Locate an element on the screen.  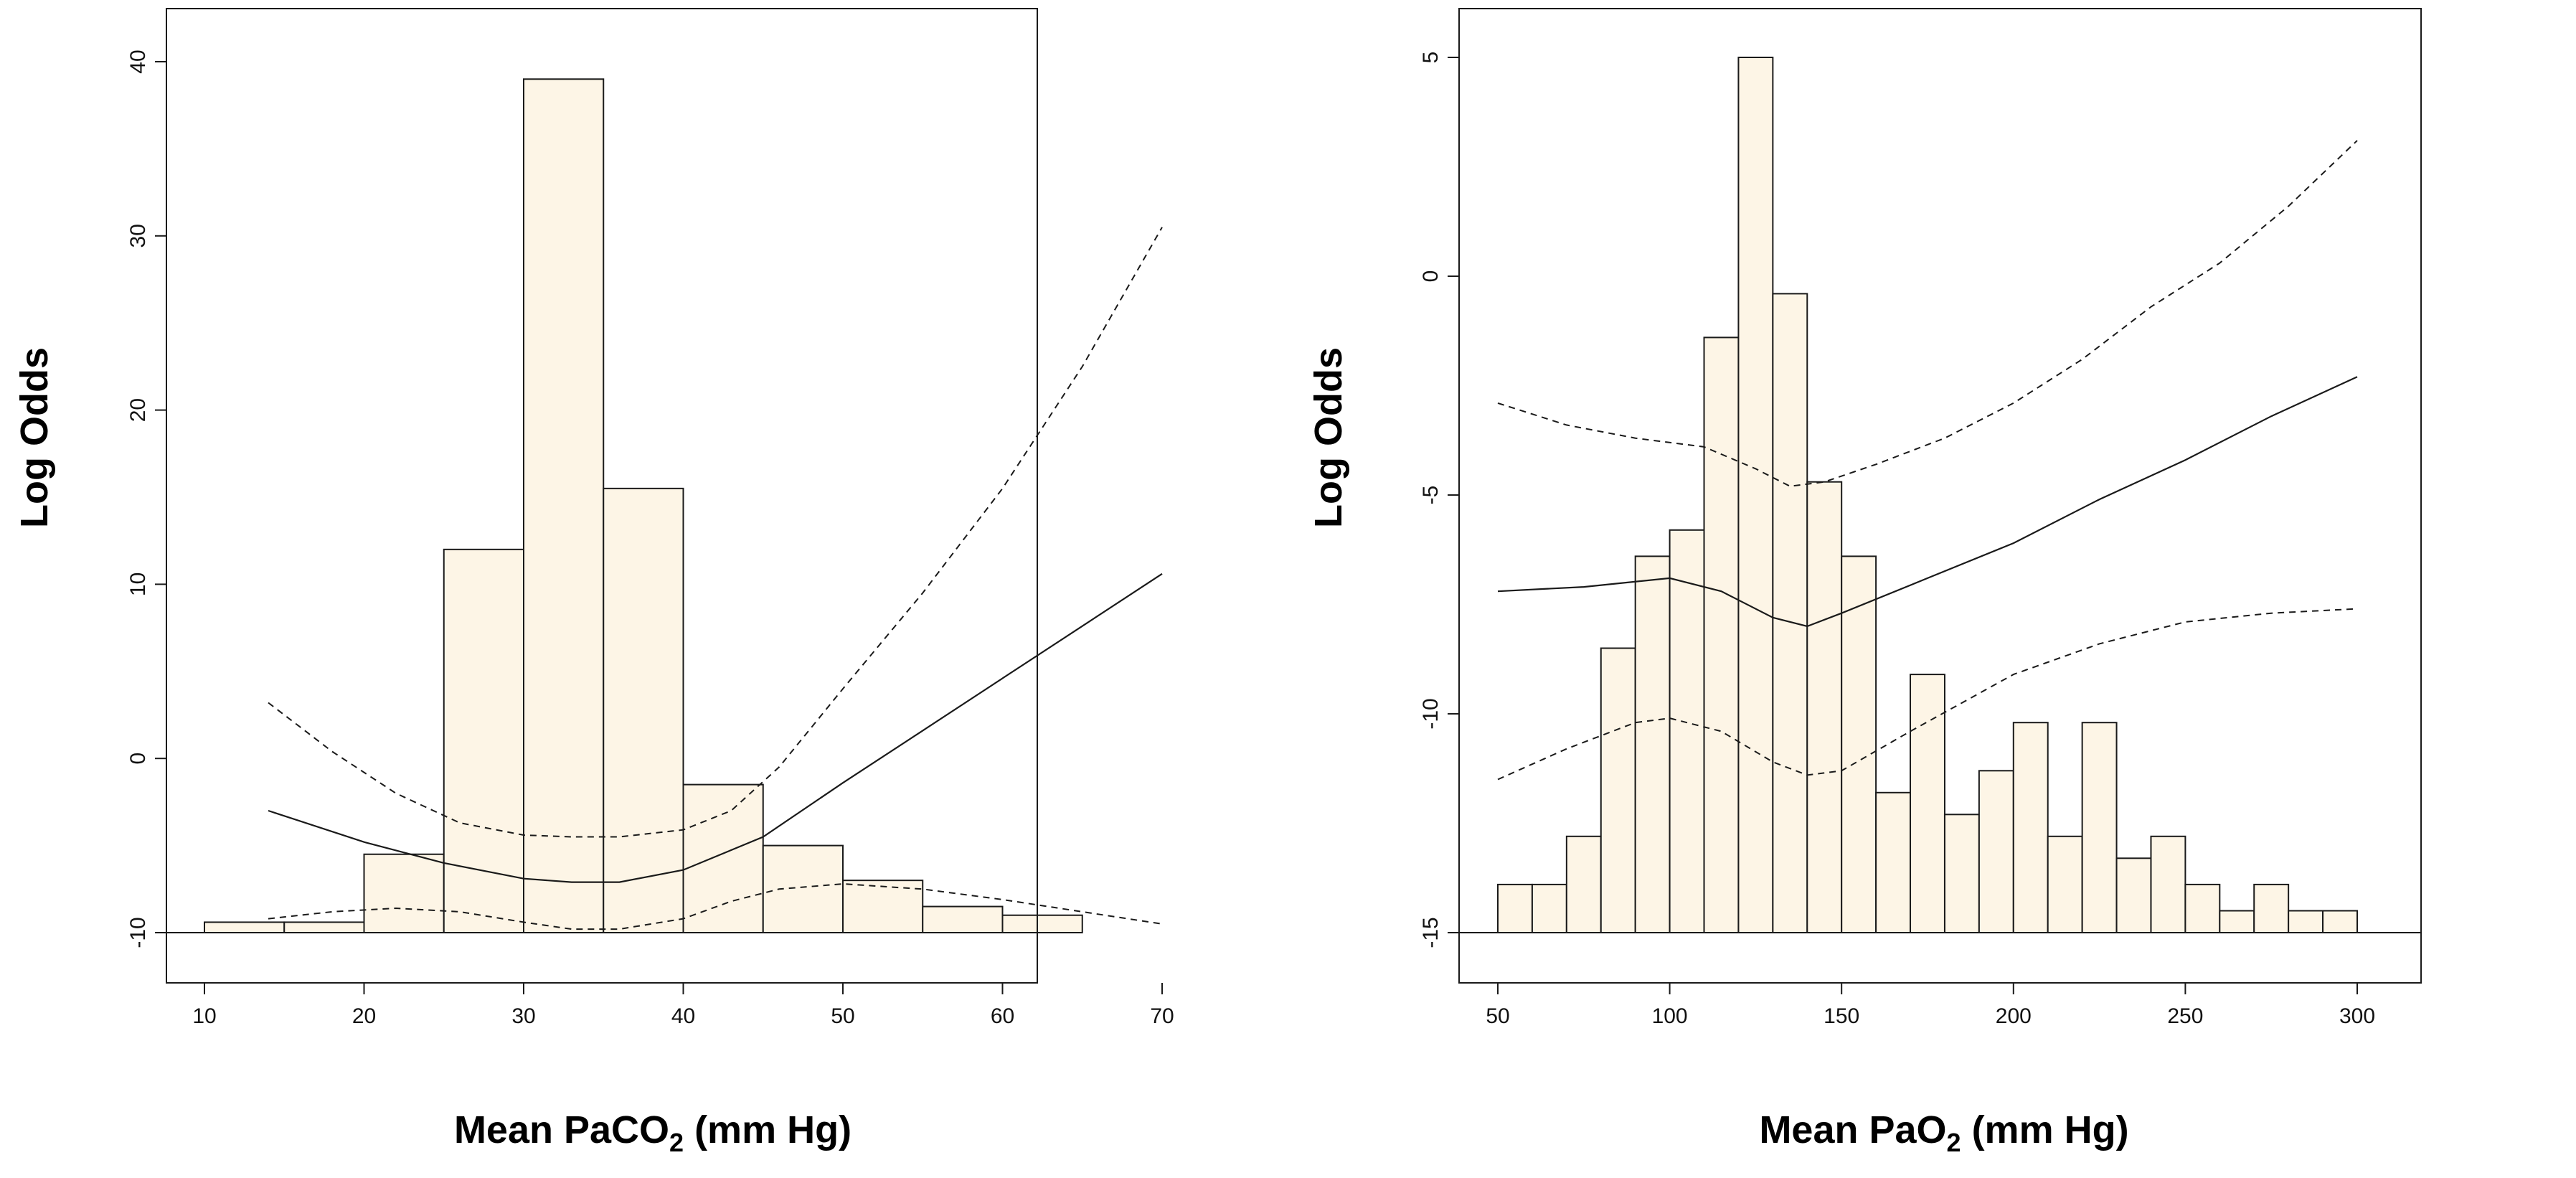
paco2-x-tick-label: 70 is located at coordinates (1162, 1016).